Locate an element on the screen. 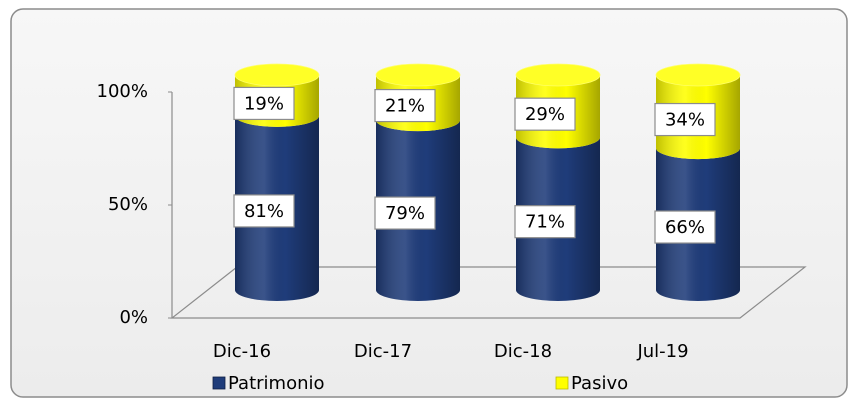 The height and width of the screenshot is (402, 854). legend-label: Pasivo is located at coordinates (599, 383).